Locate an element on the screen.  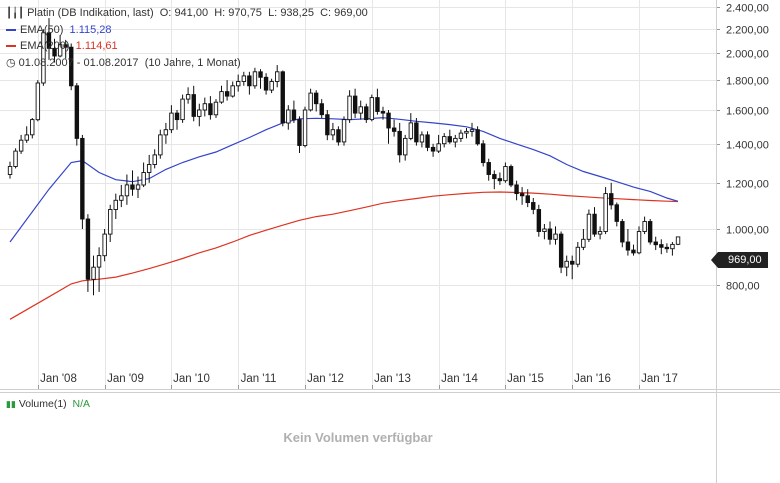
ema50-label: EMA(50) is located at coordinates (42, 30).